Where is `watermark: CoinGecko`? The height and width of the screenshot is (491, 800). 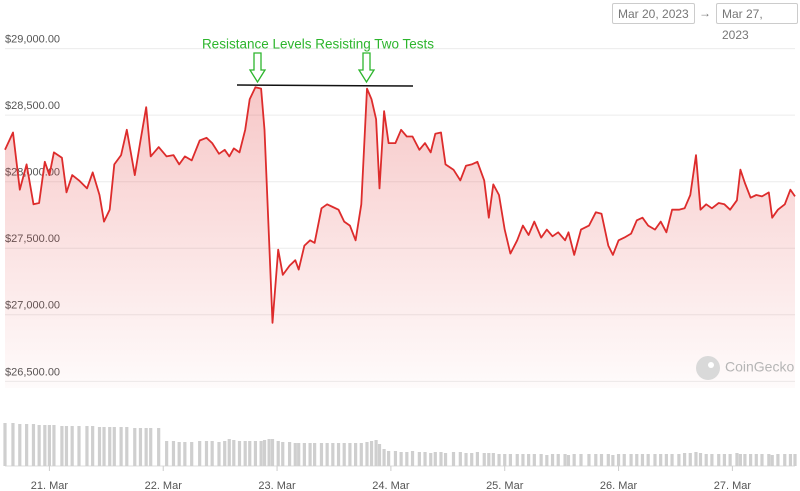 watermark: CoinGecko is located at coordinates (759, 367).